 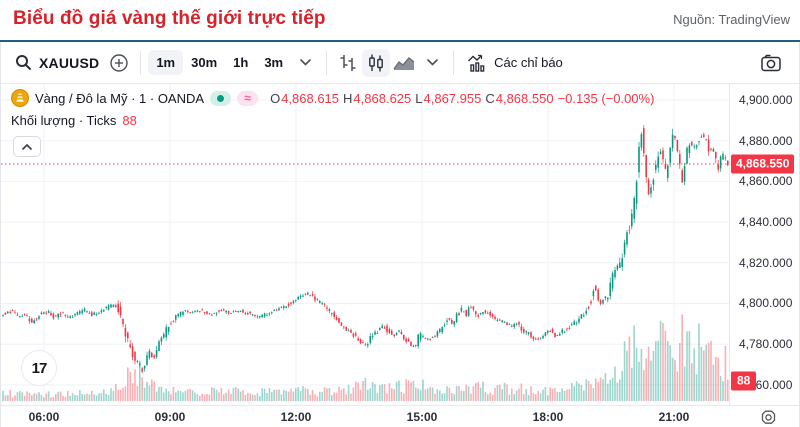 I want to click on market-status-pill, so click(x=221, y=98).